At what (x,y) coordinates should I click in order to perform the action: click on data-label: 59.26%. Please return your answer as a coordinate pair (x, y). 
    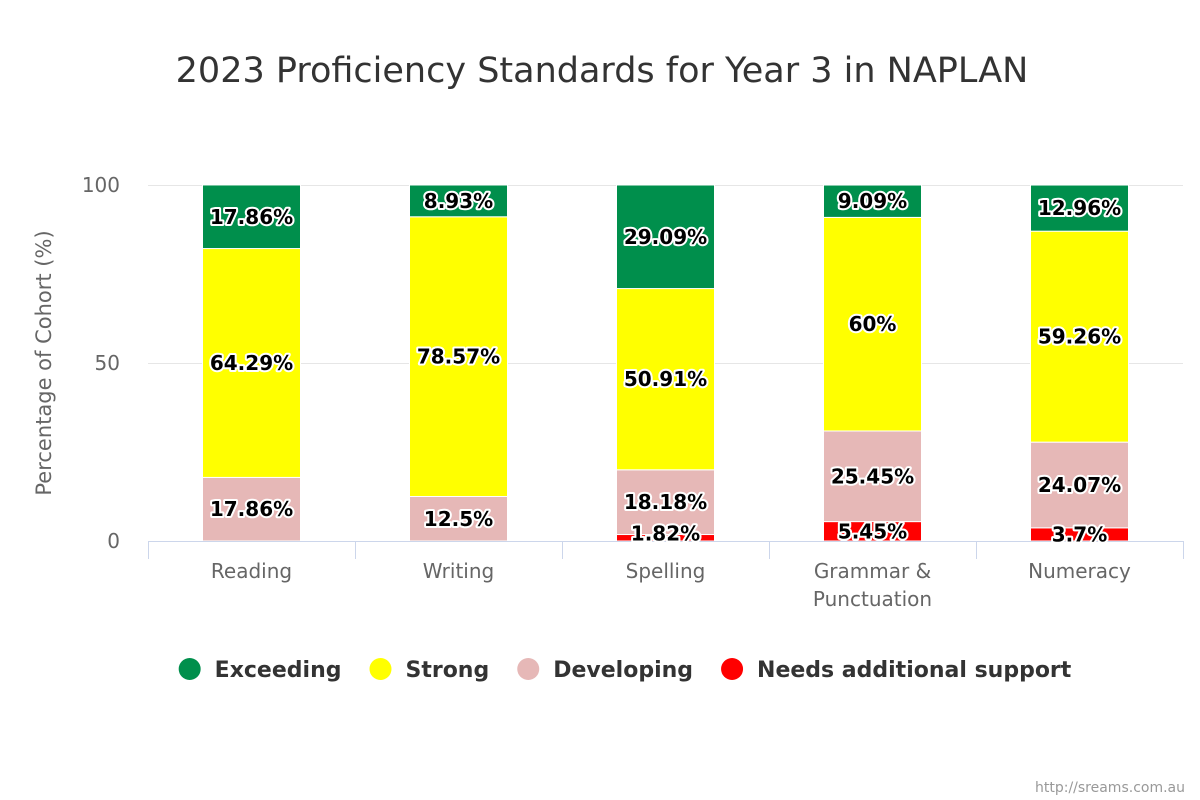
    Looking at the image, I should click on (1079, 337).